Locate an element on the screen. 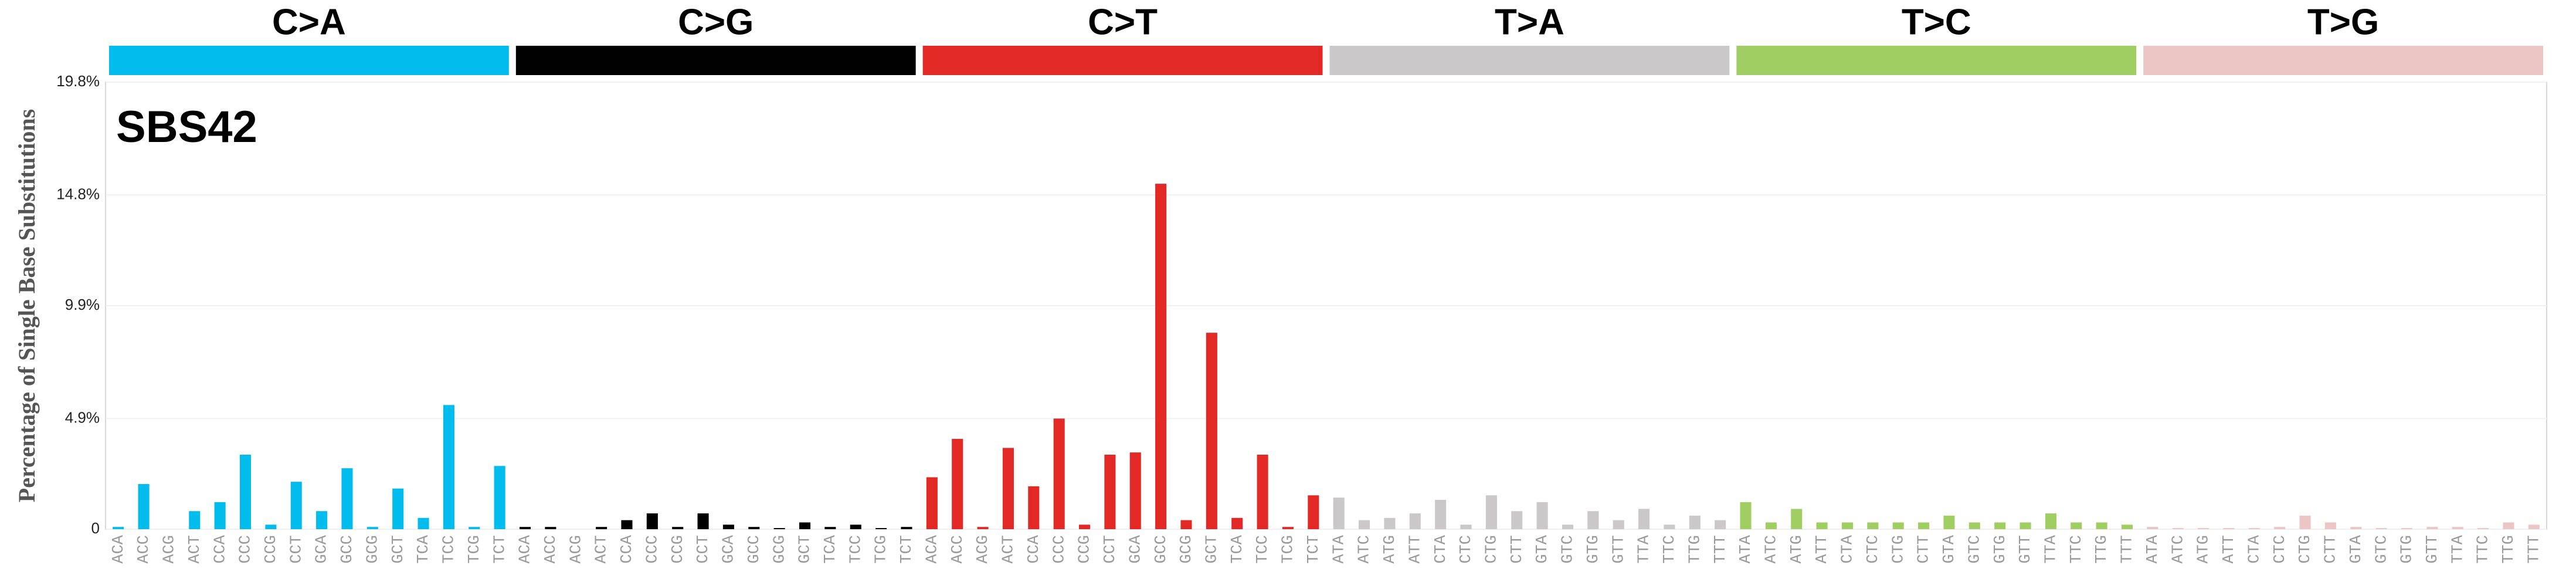  x-tick-label: GCA is located at coordinates (322, 548).